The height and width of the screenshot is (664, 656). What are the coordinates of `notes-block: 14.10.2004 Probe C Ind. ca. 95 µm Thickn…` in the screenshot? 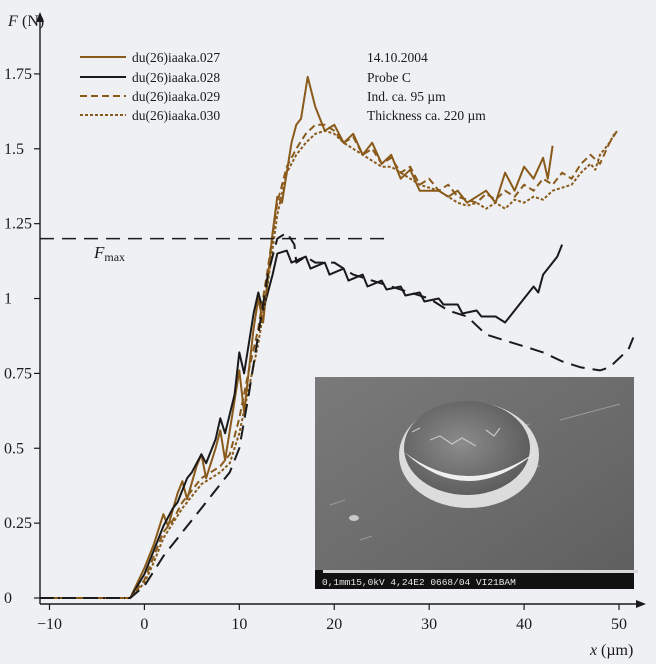 It's located at (426, 86).